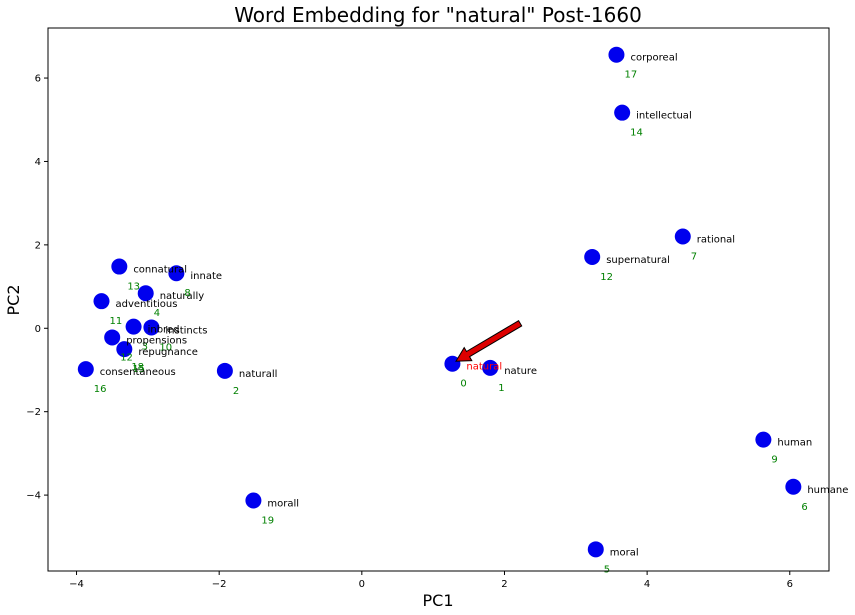  Describe the element at coordinates (653, 58) in the screenshot. I see `word-label-corporeal: corporeal` at that location.